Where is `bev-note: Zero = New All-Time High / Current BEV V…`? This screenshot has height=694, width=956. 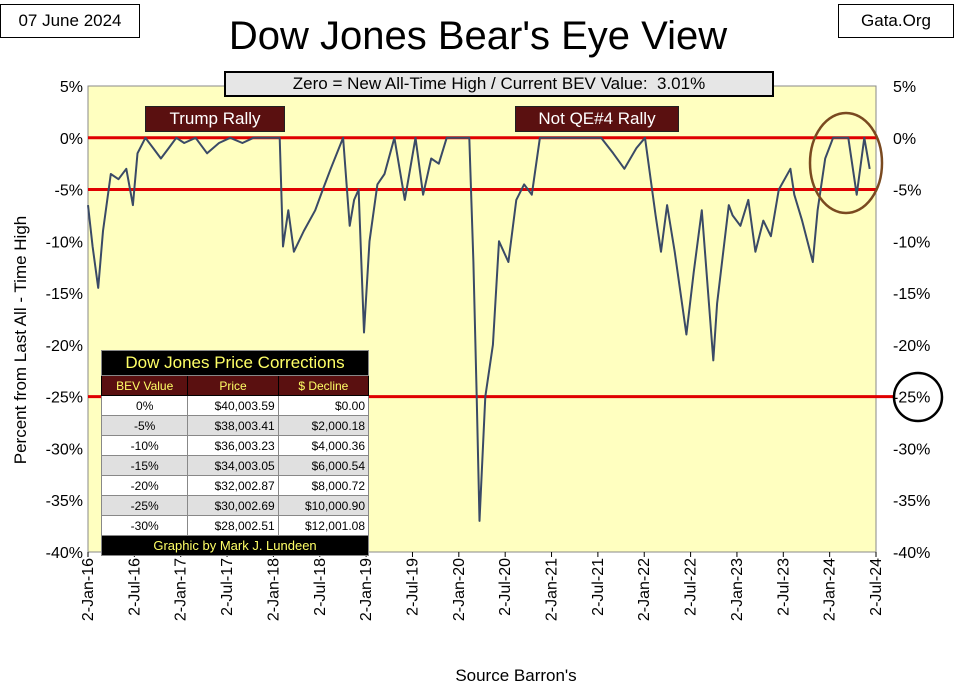 bev-note: Zero = New All-Time High / Current BEV V… is located at coordinates (499, 84).